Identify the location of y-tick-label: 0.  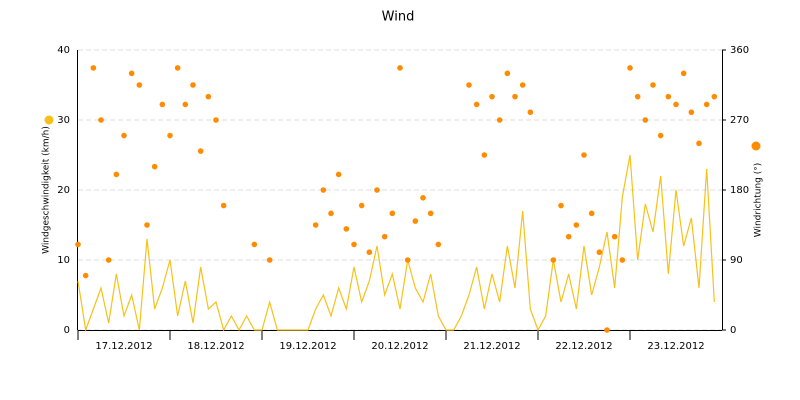
(67, 330).